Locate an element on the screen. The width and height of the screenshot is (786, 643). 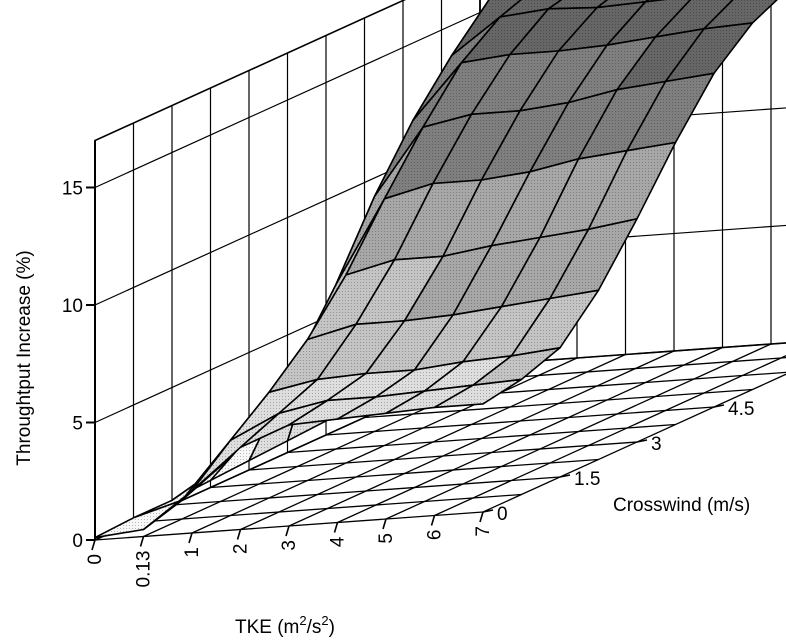
x-tick-label: 1 is located at coordinates (192, 552).